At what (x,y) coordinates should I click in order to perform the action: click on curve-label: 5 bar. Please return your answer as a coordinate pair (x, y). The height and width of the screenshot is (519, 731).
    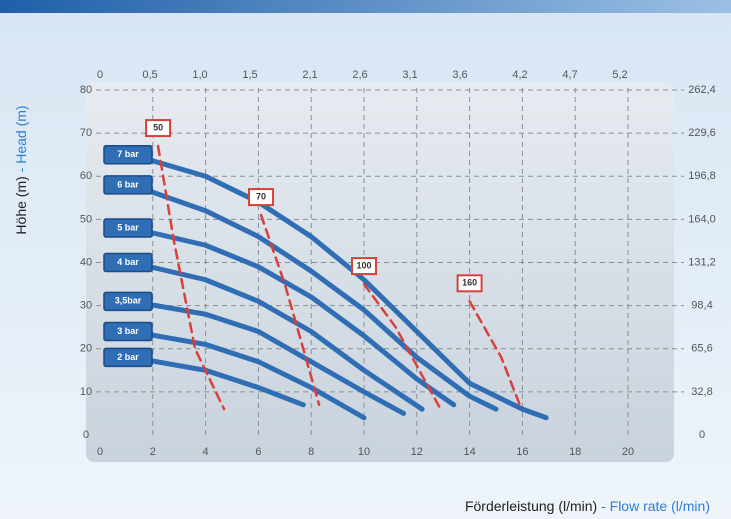
    Looking at the image, I should click on (128, 227).